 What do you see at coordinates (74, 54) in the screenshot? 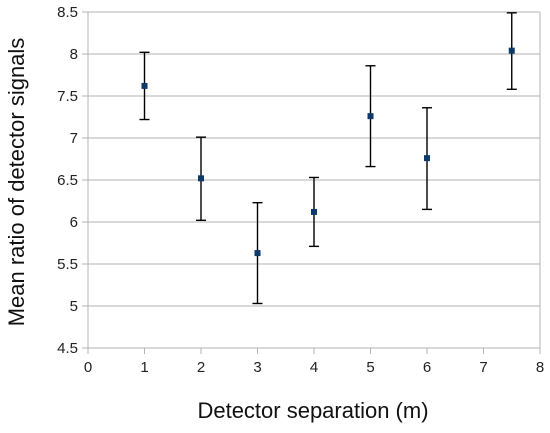
I see `y-tick-label-7: 8` at bounding box center [74, 54].